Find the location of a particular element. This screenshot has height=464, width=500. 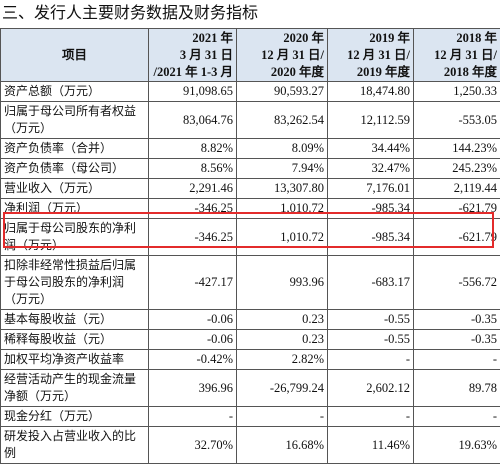

value-cell: -427.17 is located at coordinates (193, 283).